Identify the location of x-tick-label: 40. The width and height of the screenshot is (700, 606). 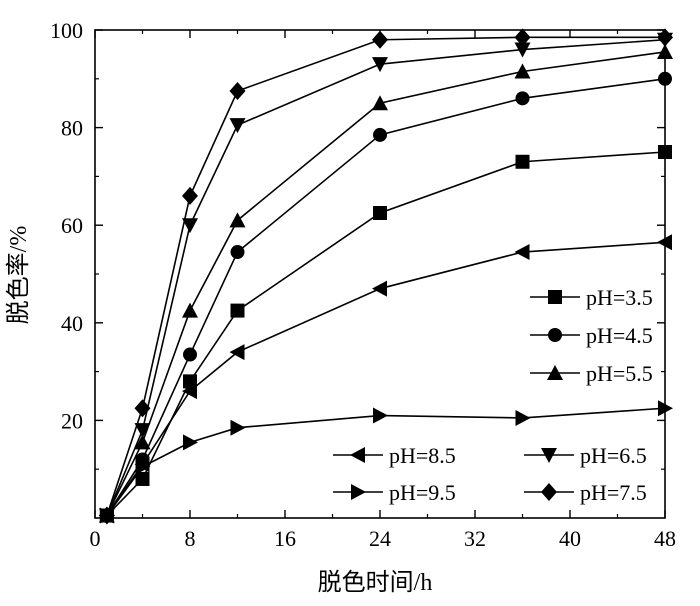
(570, 538).